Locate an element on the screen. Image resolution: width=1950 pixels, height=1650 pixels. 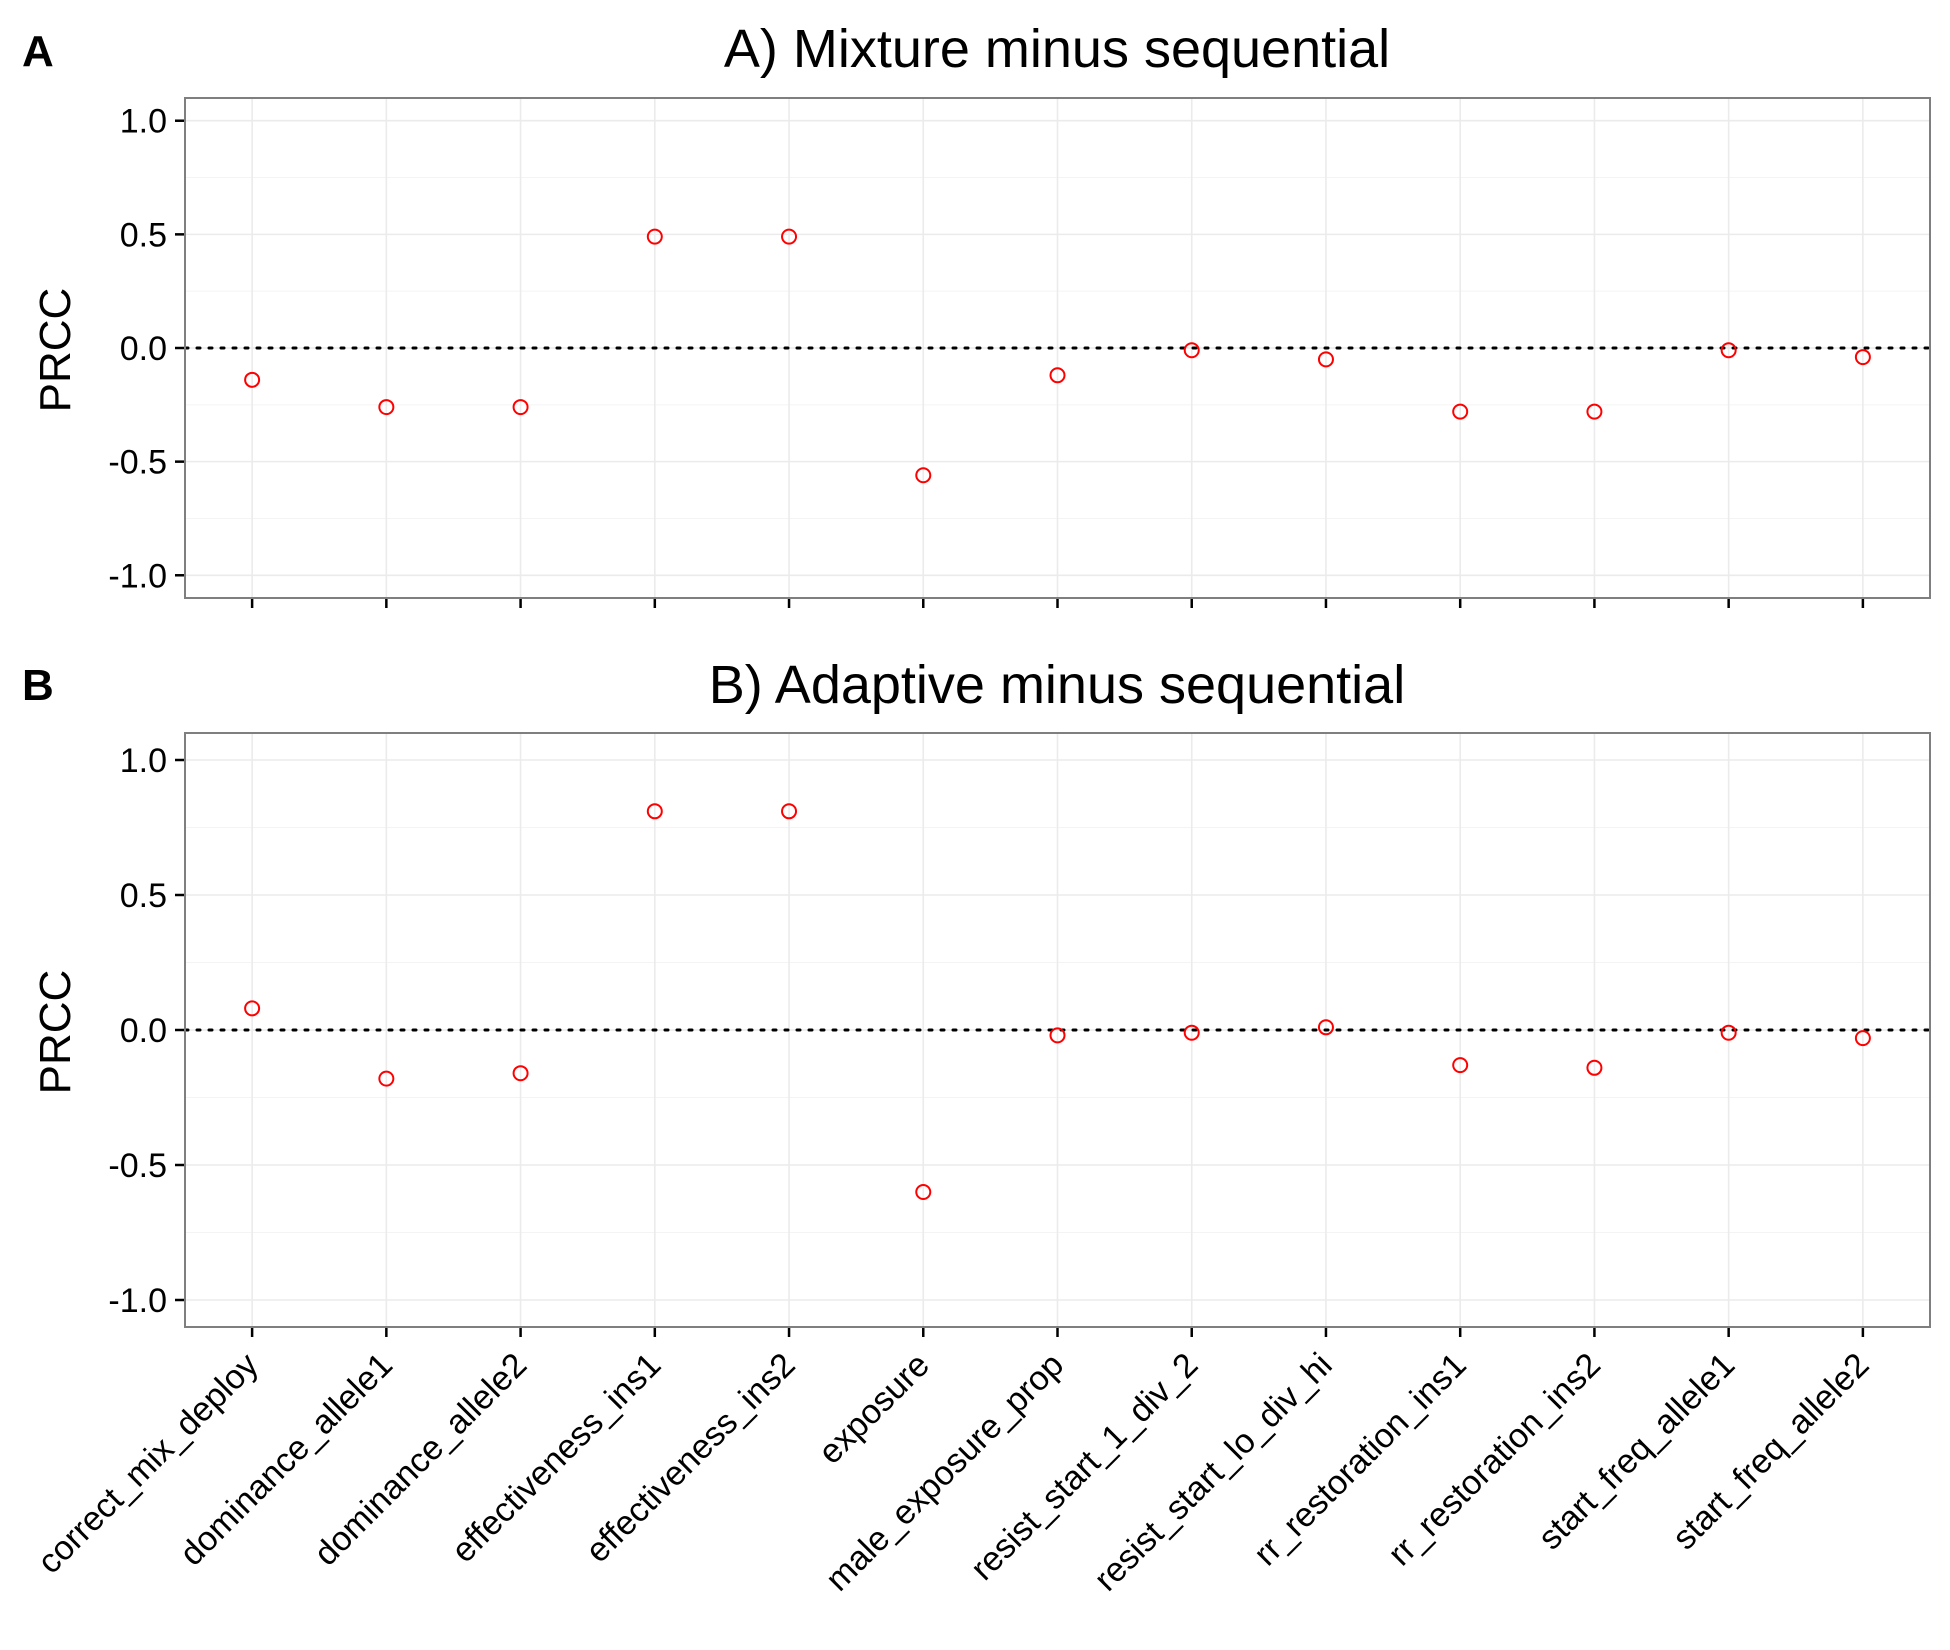
panel-a-y-tick-label: 0.0 is located at coordinates (143, 349).